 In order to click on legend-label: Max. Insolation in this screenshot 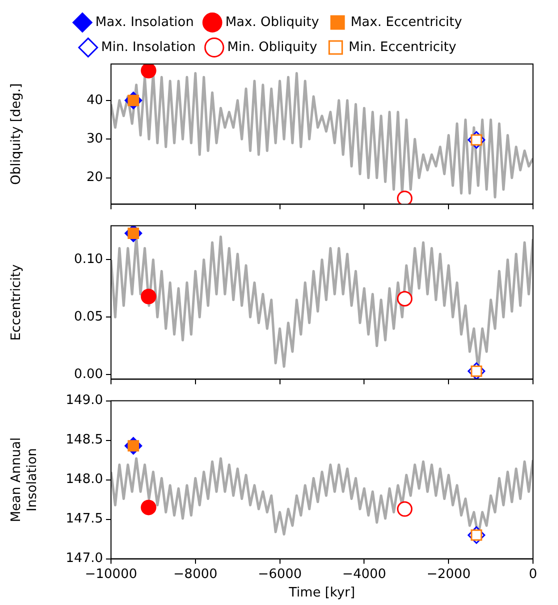, I will do `click(144, 22)`.